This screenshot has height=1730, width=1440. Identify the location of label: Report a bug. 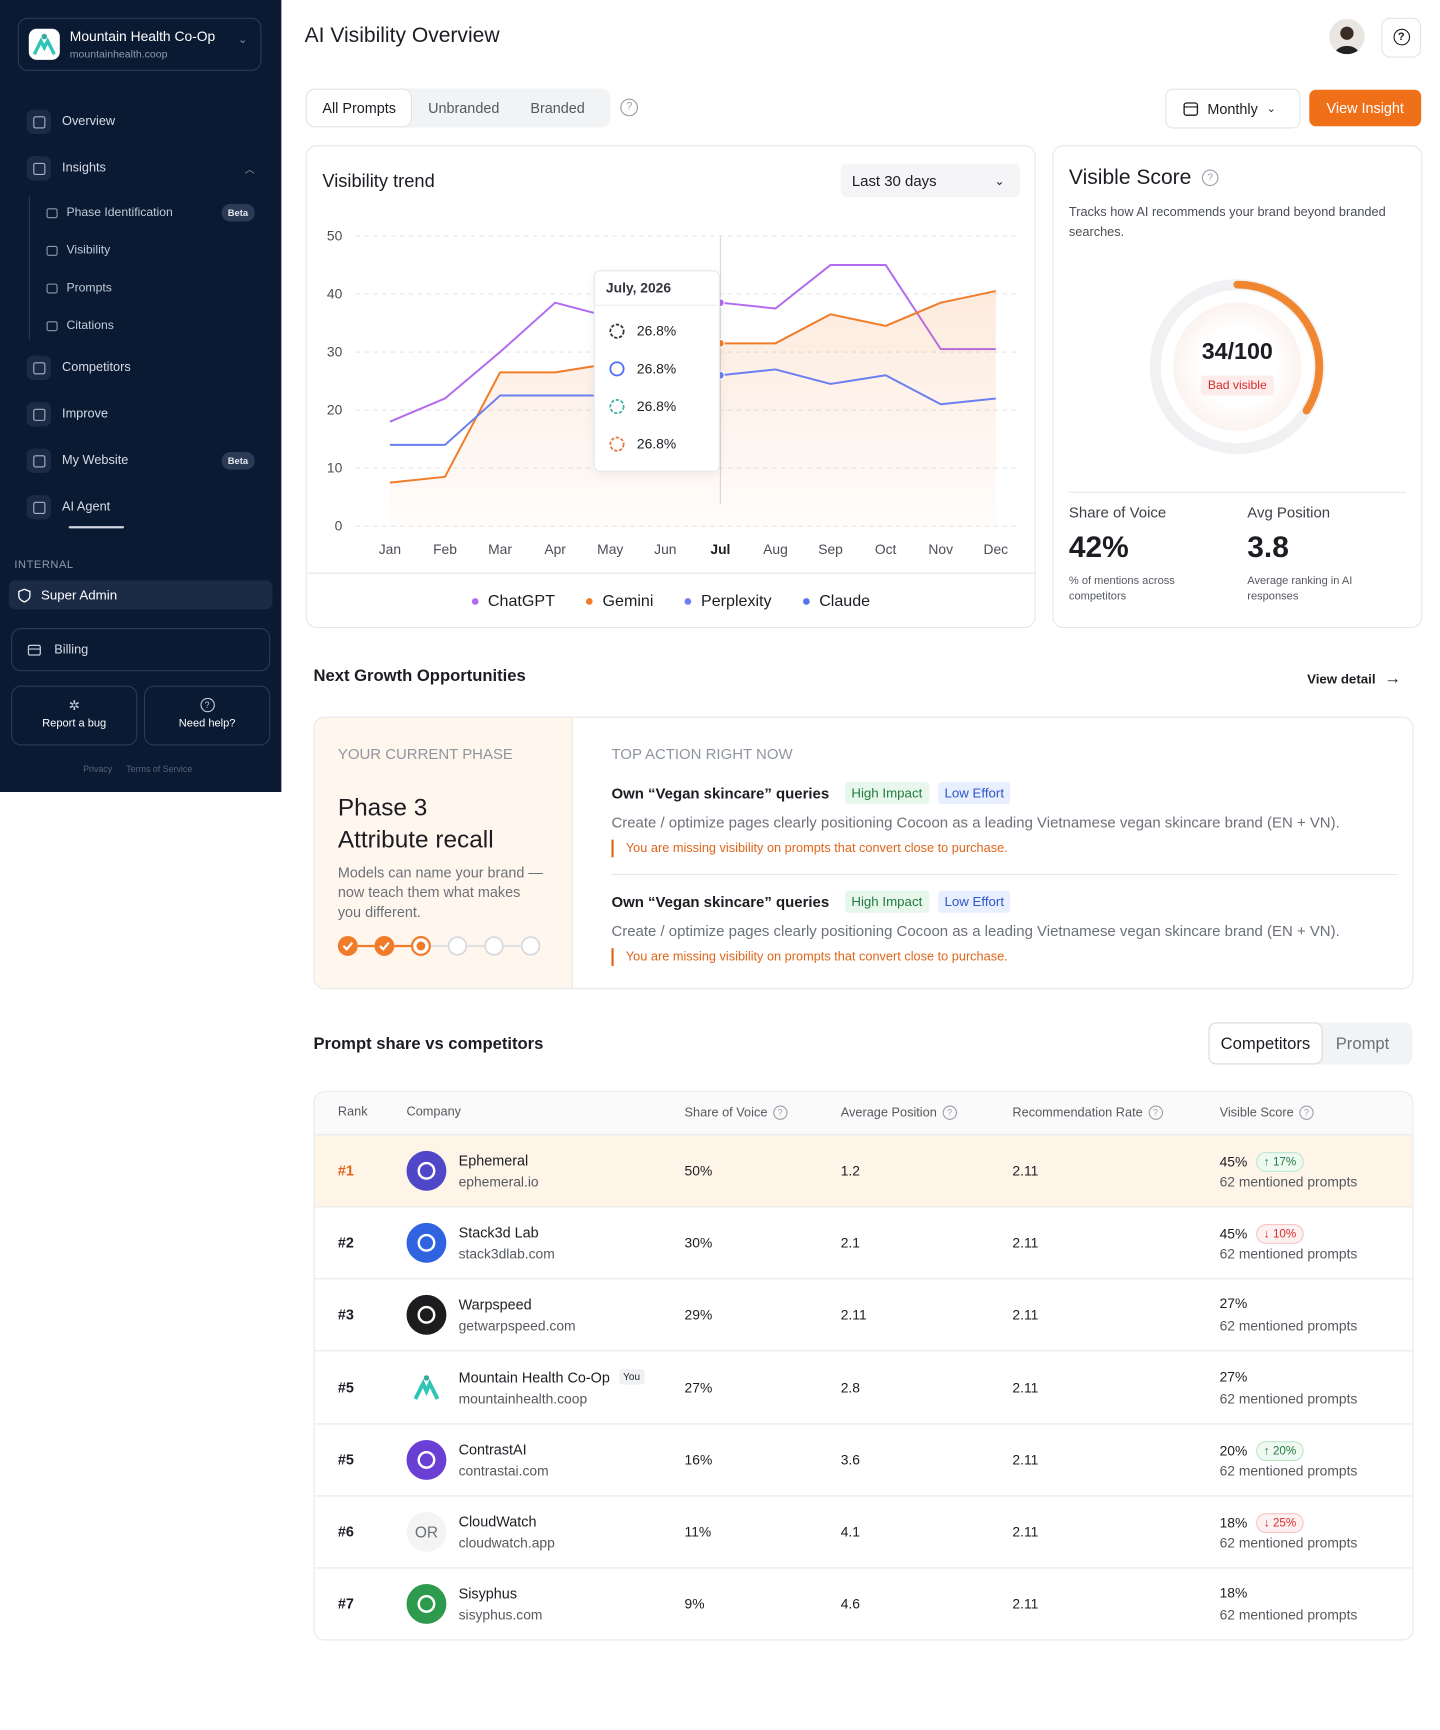
(74, 723).